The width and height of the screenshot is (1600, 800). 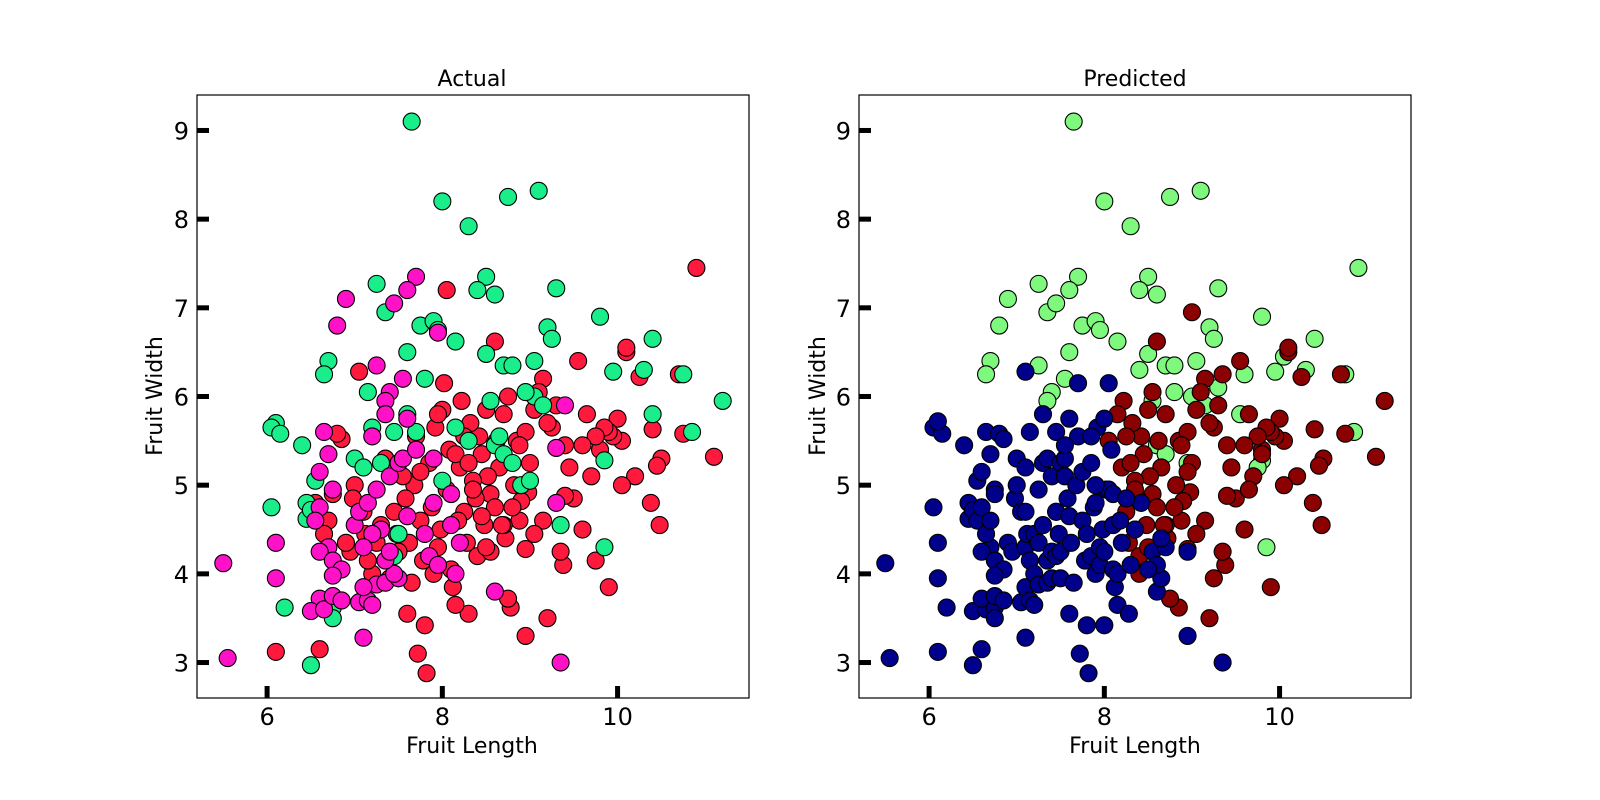 What do you see at coordinates (181, 309) in the screenshot?
I see `actual-y-tick-label: 7` at bounding box center [181, 309].